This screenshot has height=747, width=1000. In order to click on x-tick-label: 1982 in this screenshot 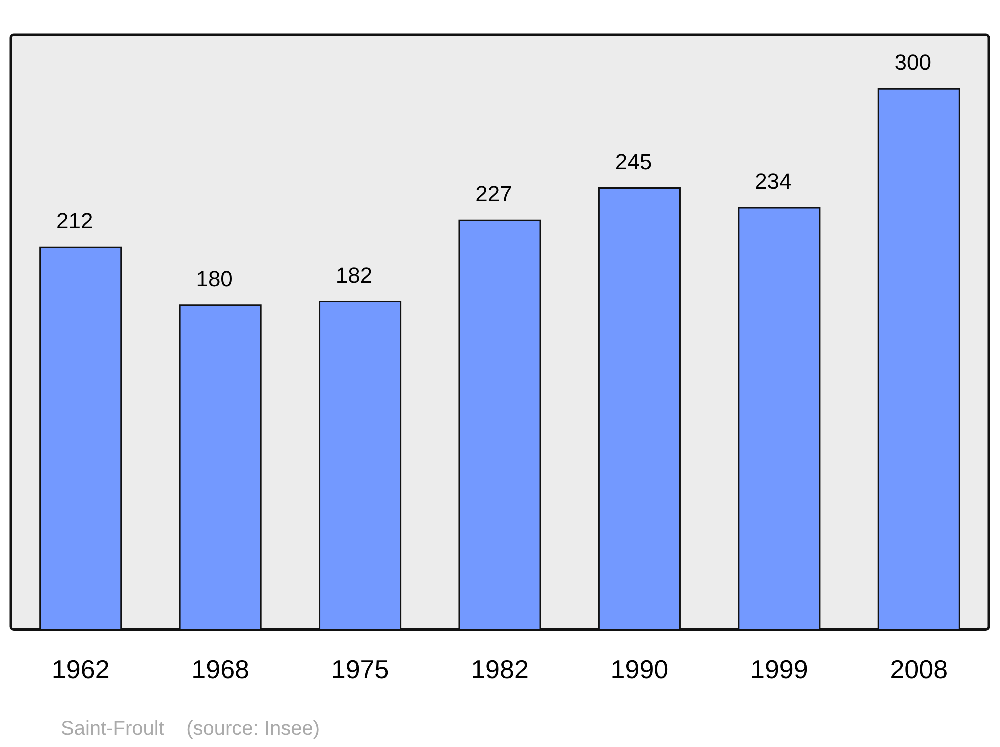, I will do `click(500, 669)`.